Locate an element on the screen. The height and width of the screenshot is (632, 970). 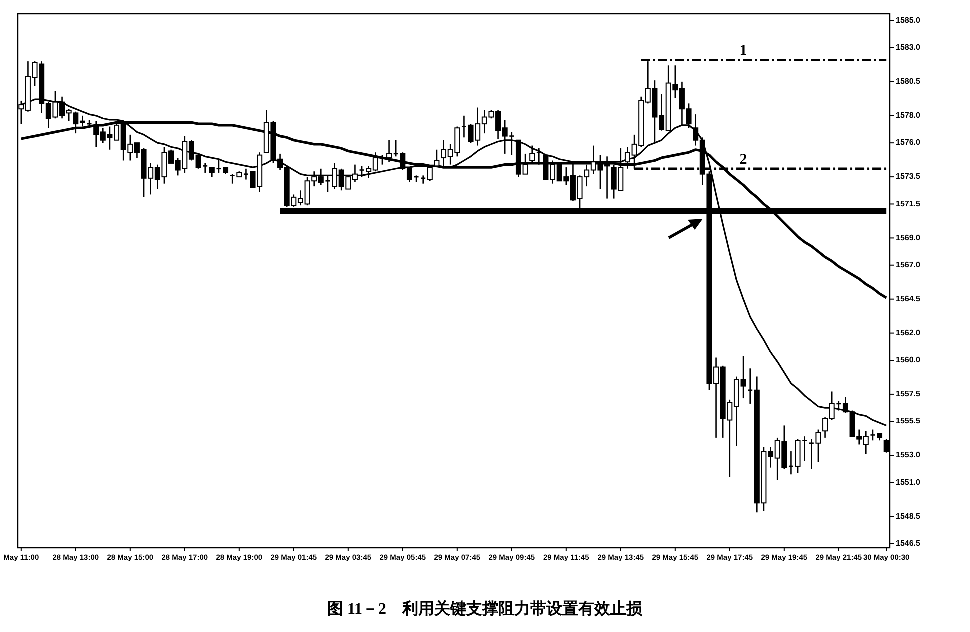
y-tick-label: 1553.0 is located at coordinates (909, 455).